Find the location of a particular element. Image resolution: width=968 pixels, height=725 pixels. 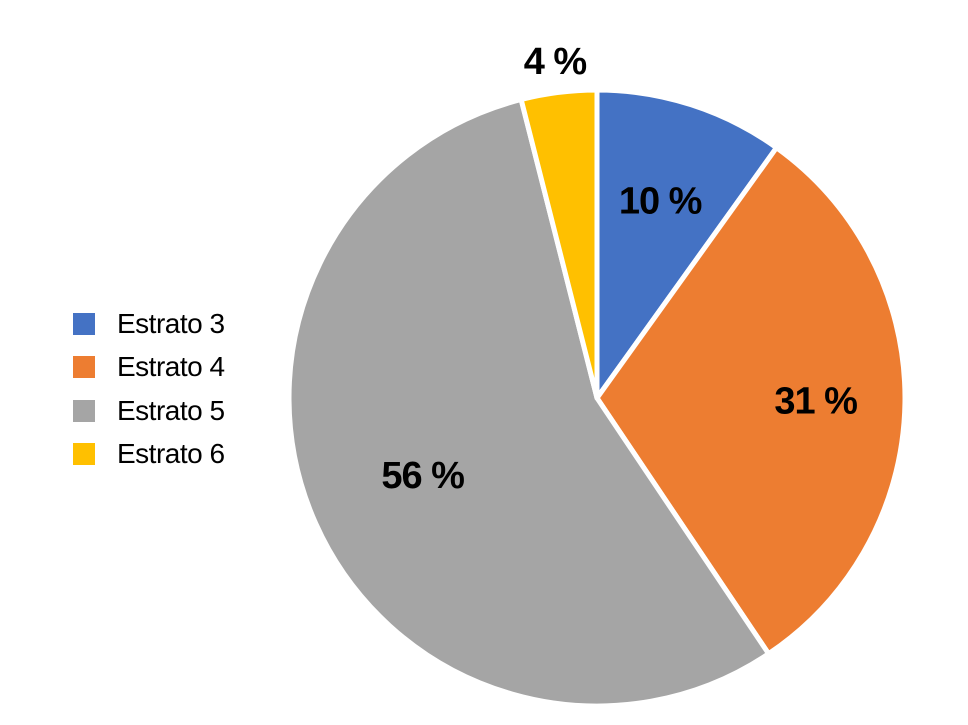

legend-item-estrato-6: Estrato 6 is located at coordinates (173, 455).